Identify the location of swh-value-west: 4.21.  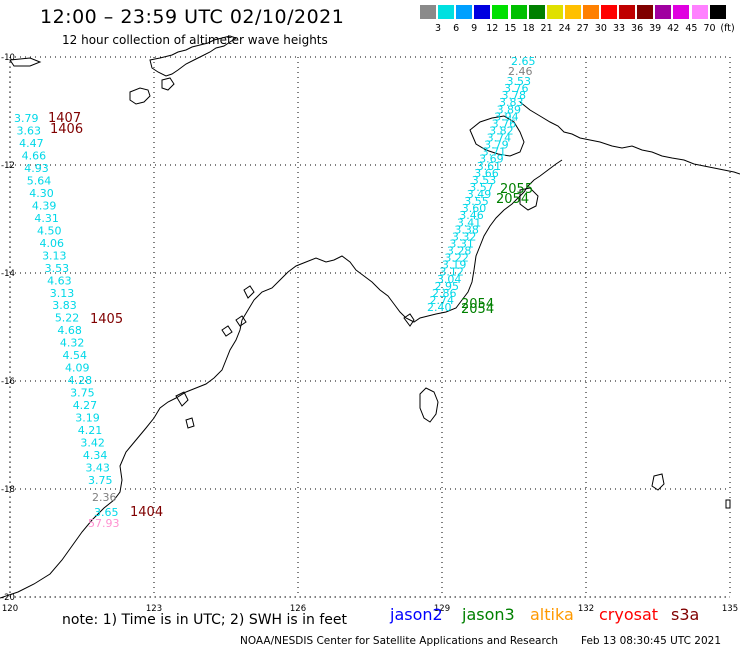
(90, 430).